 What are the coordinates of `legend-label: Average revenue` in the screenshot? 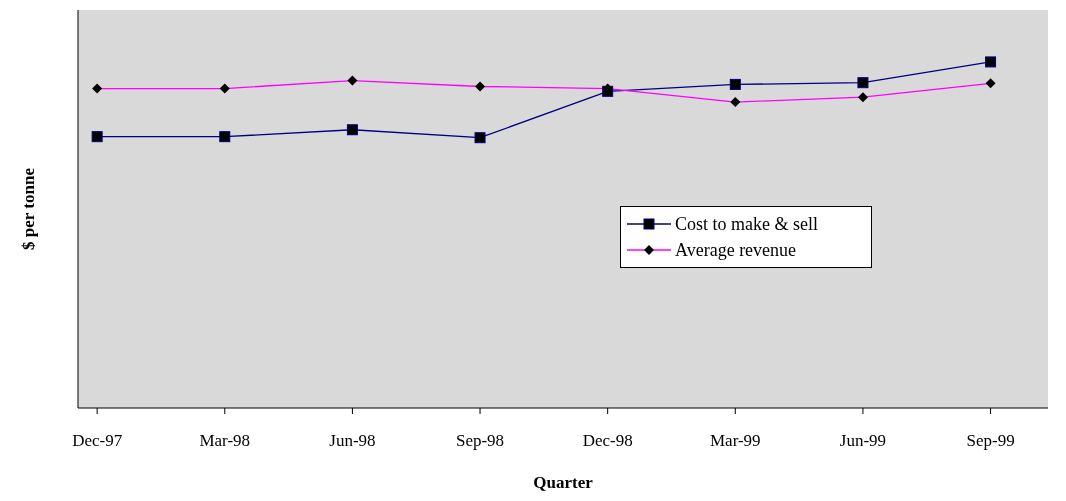 It's located at (736, 250).